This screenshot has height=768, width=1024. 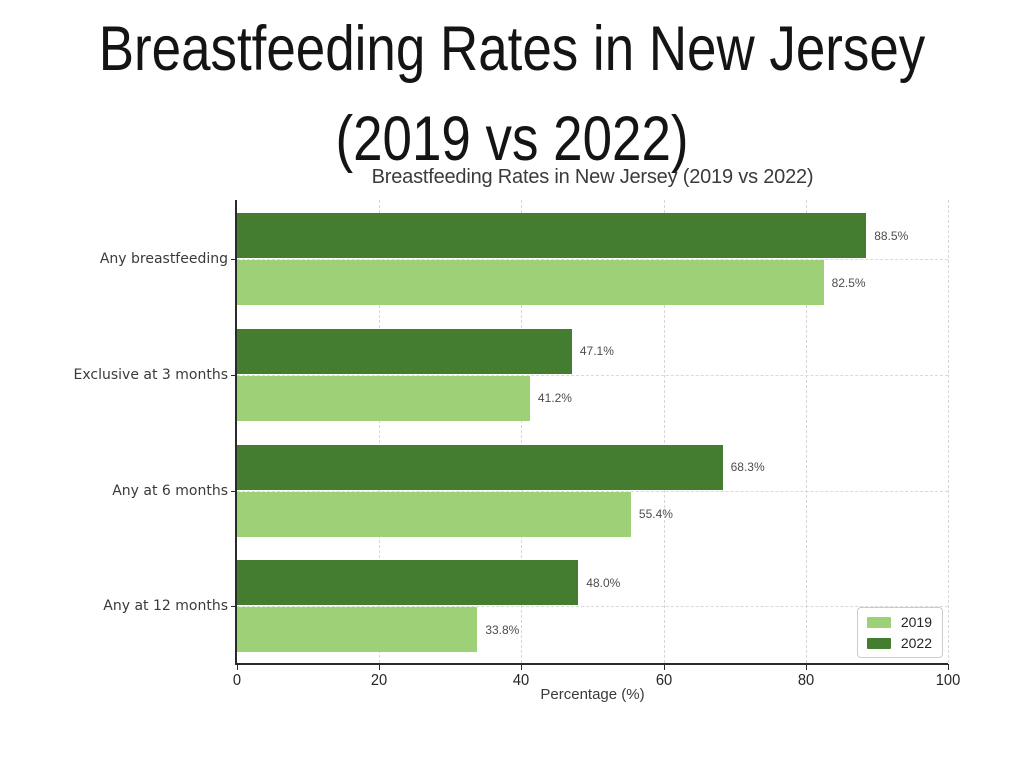 I want to click on x-axis-label: Percentage (%), so click(x=592, y=694).